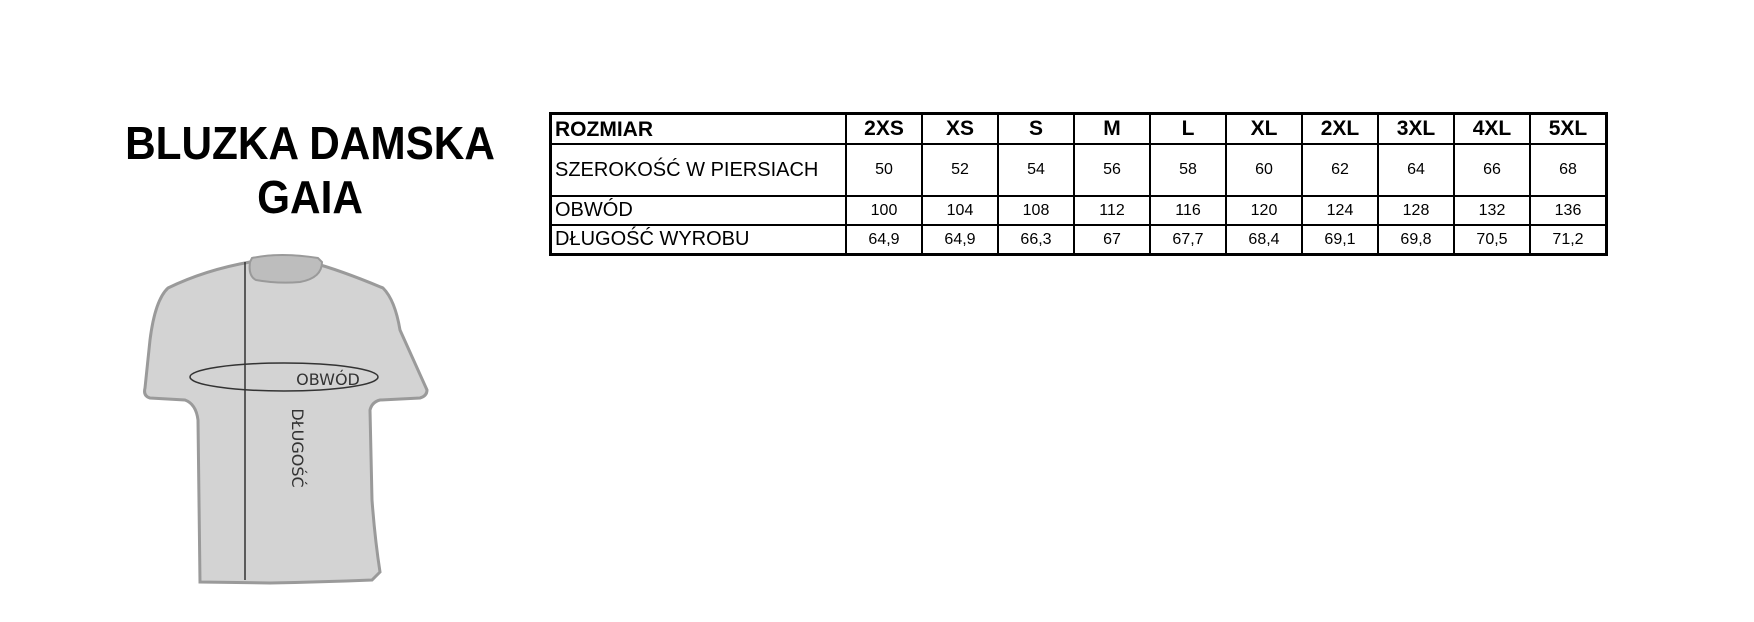 The height and width of the screenshot is (622, 1754). Describe the element at coordinates (328, 379) in the screenshot. I see `girth-label: OBWÓD` at that location.